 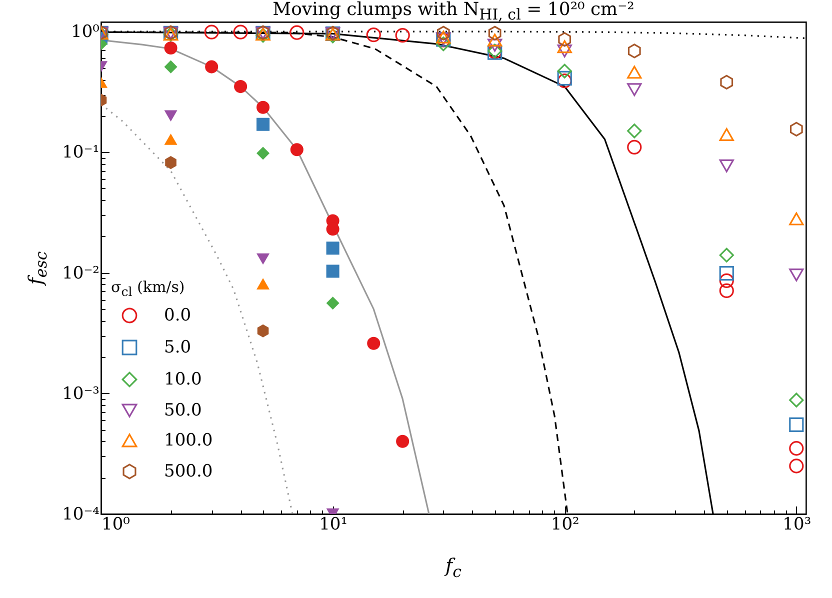 I want to click on legend-label: 100.0, so click(x=188, y=440).